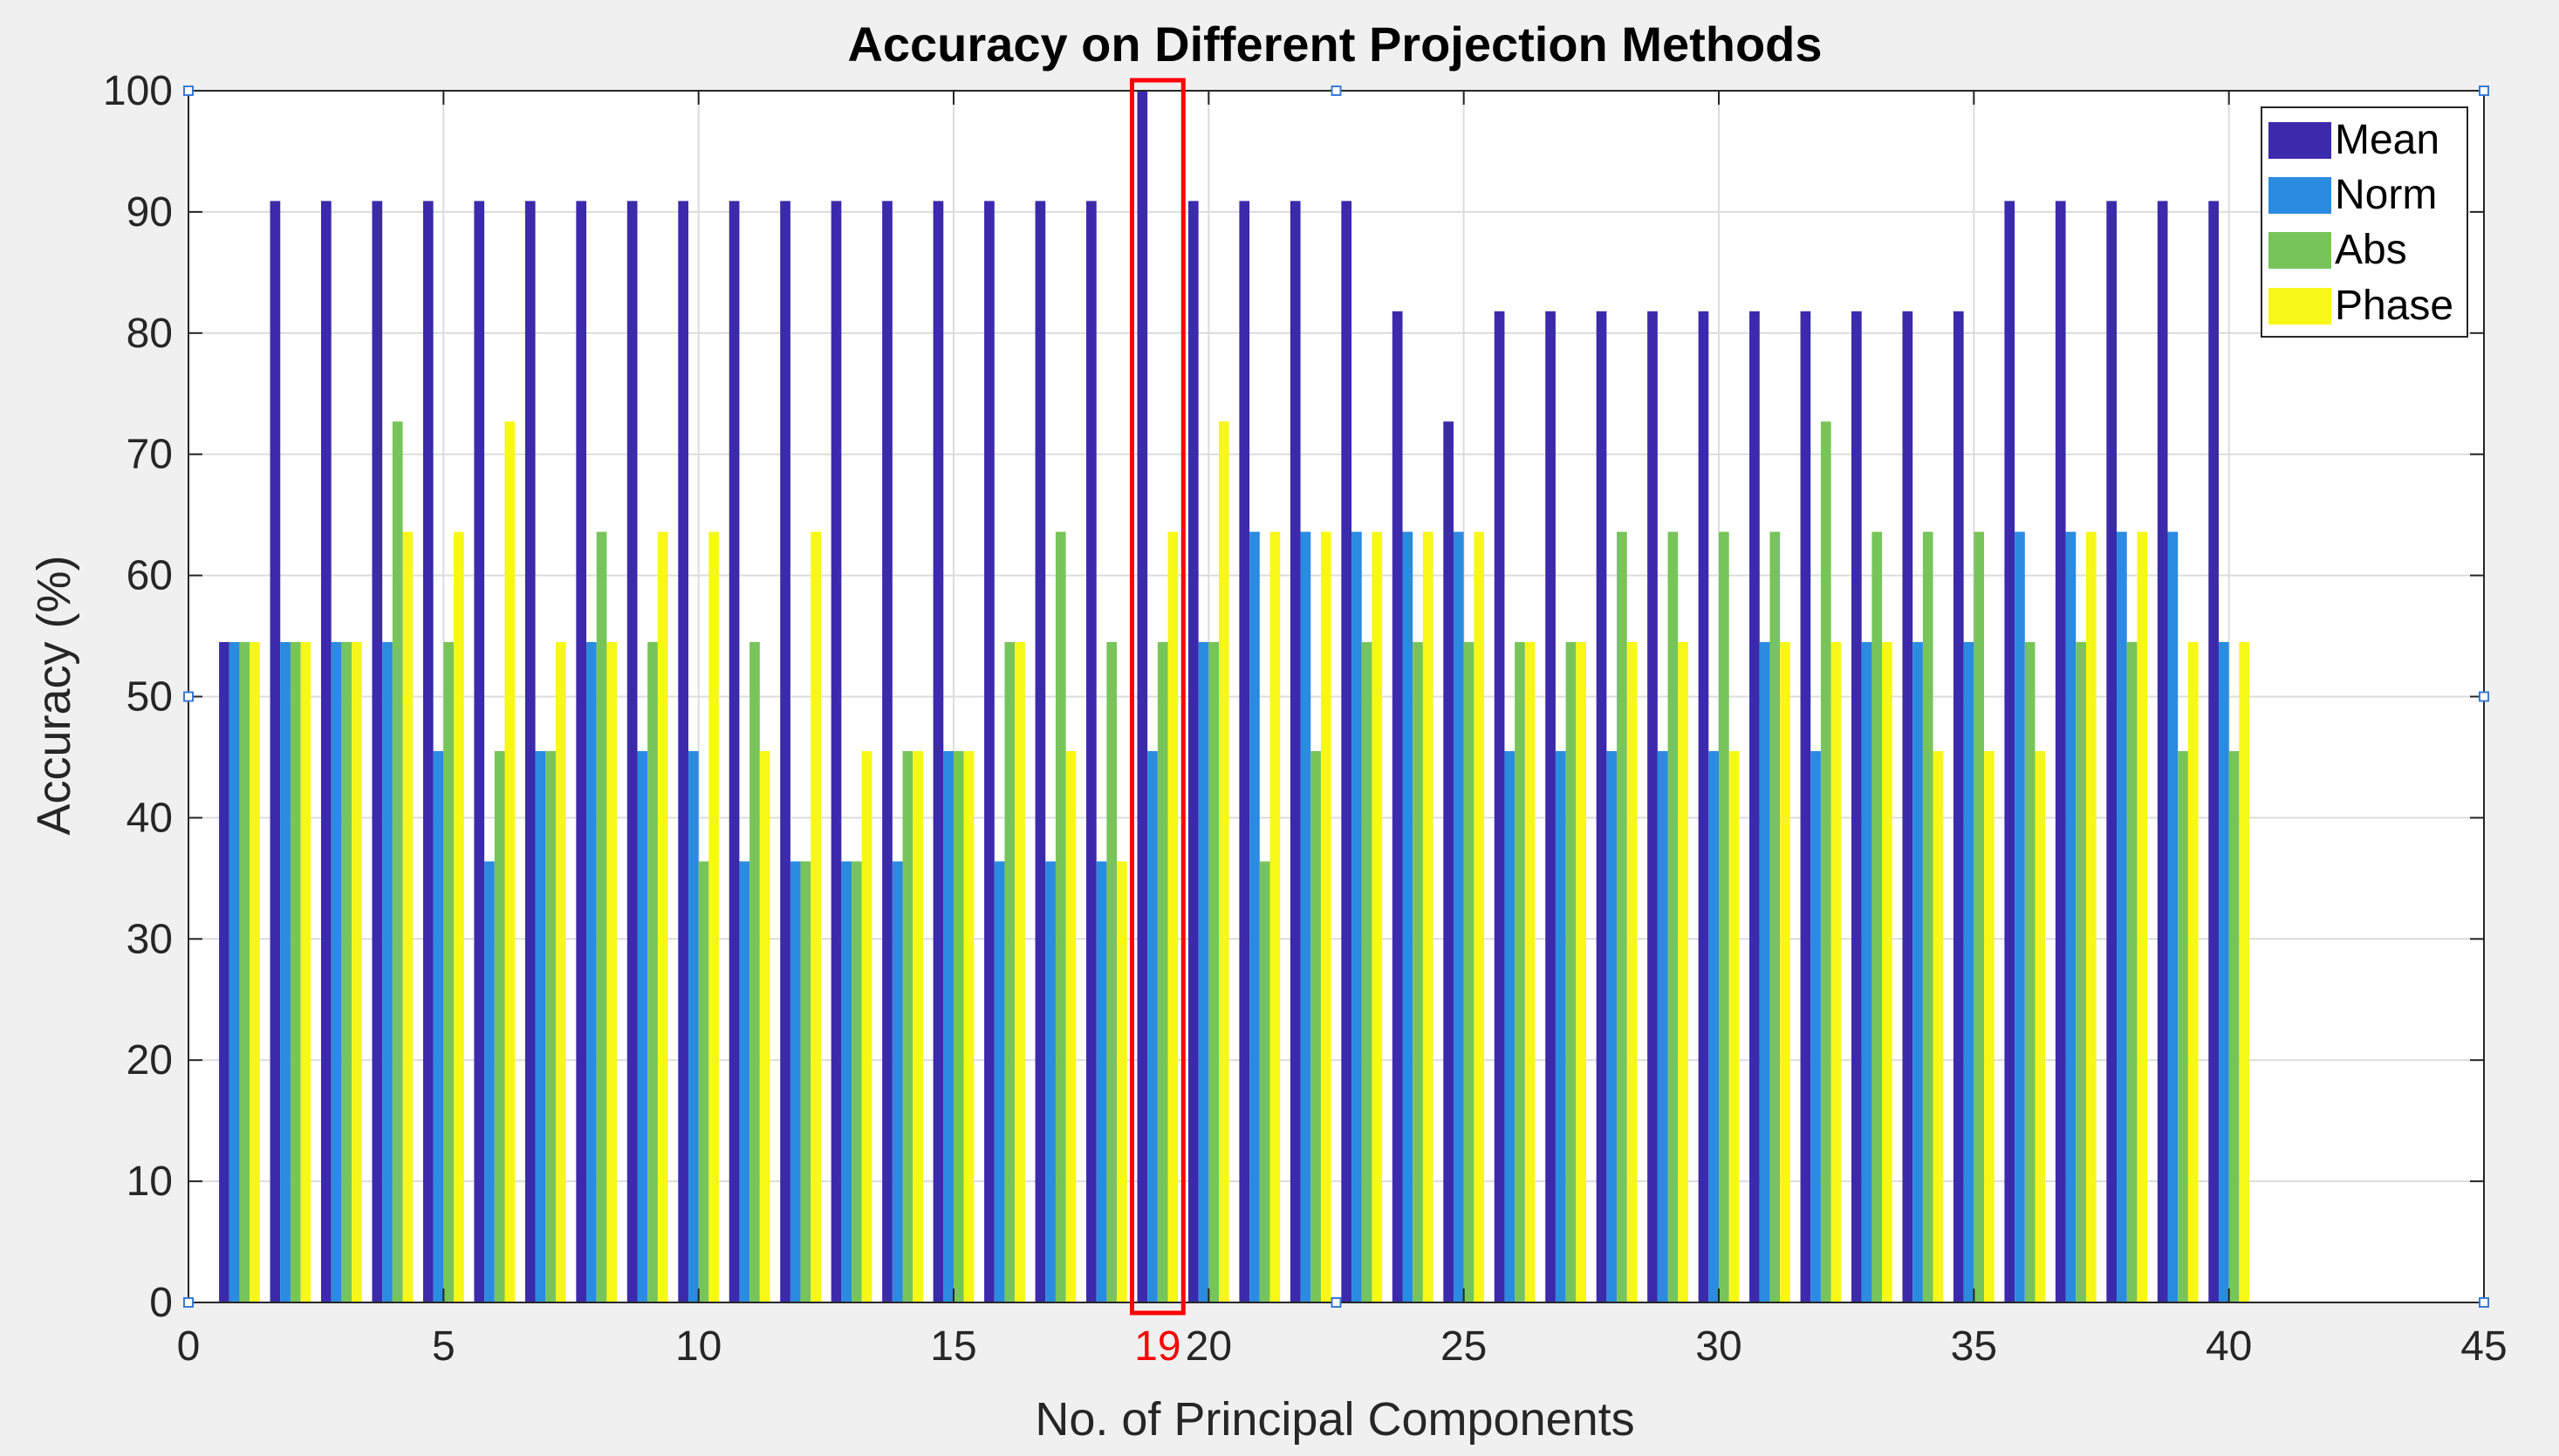 Image resolution: width=2559 pixels, height=1456 pixels. Describe the element at coordinates (1335, 1419) in the screenshot. I see `x-axis-label: No. of Principal Components` at that location.